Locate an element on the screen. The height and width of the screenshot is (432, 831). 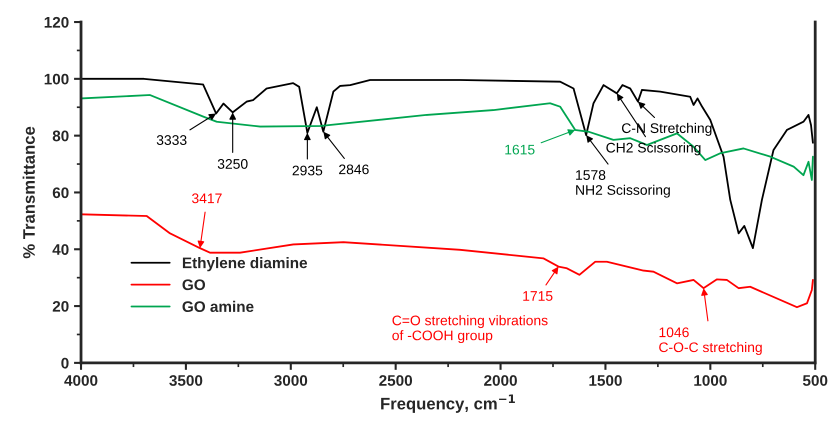
annotation: 2935 is located at coordinates (307, 171).